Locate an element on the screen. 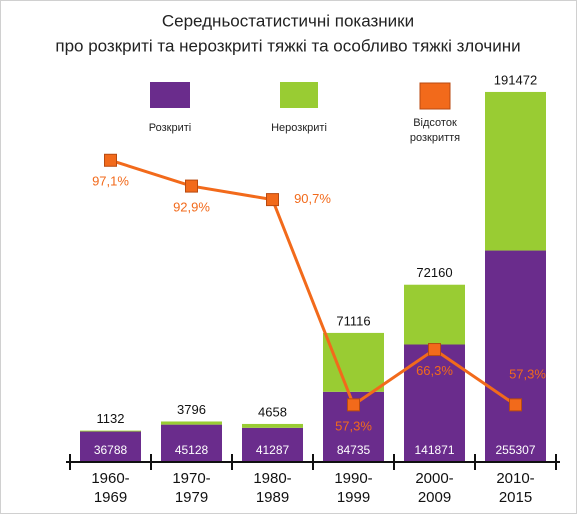 This screenshot has height=514, width=577. data-label: 36788 is located at coordinates (111, 450).